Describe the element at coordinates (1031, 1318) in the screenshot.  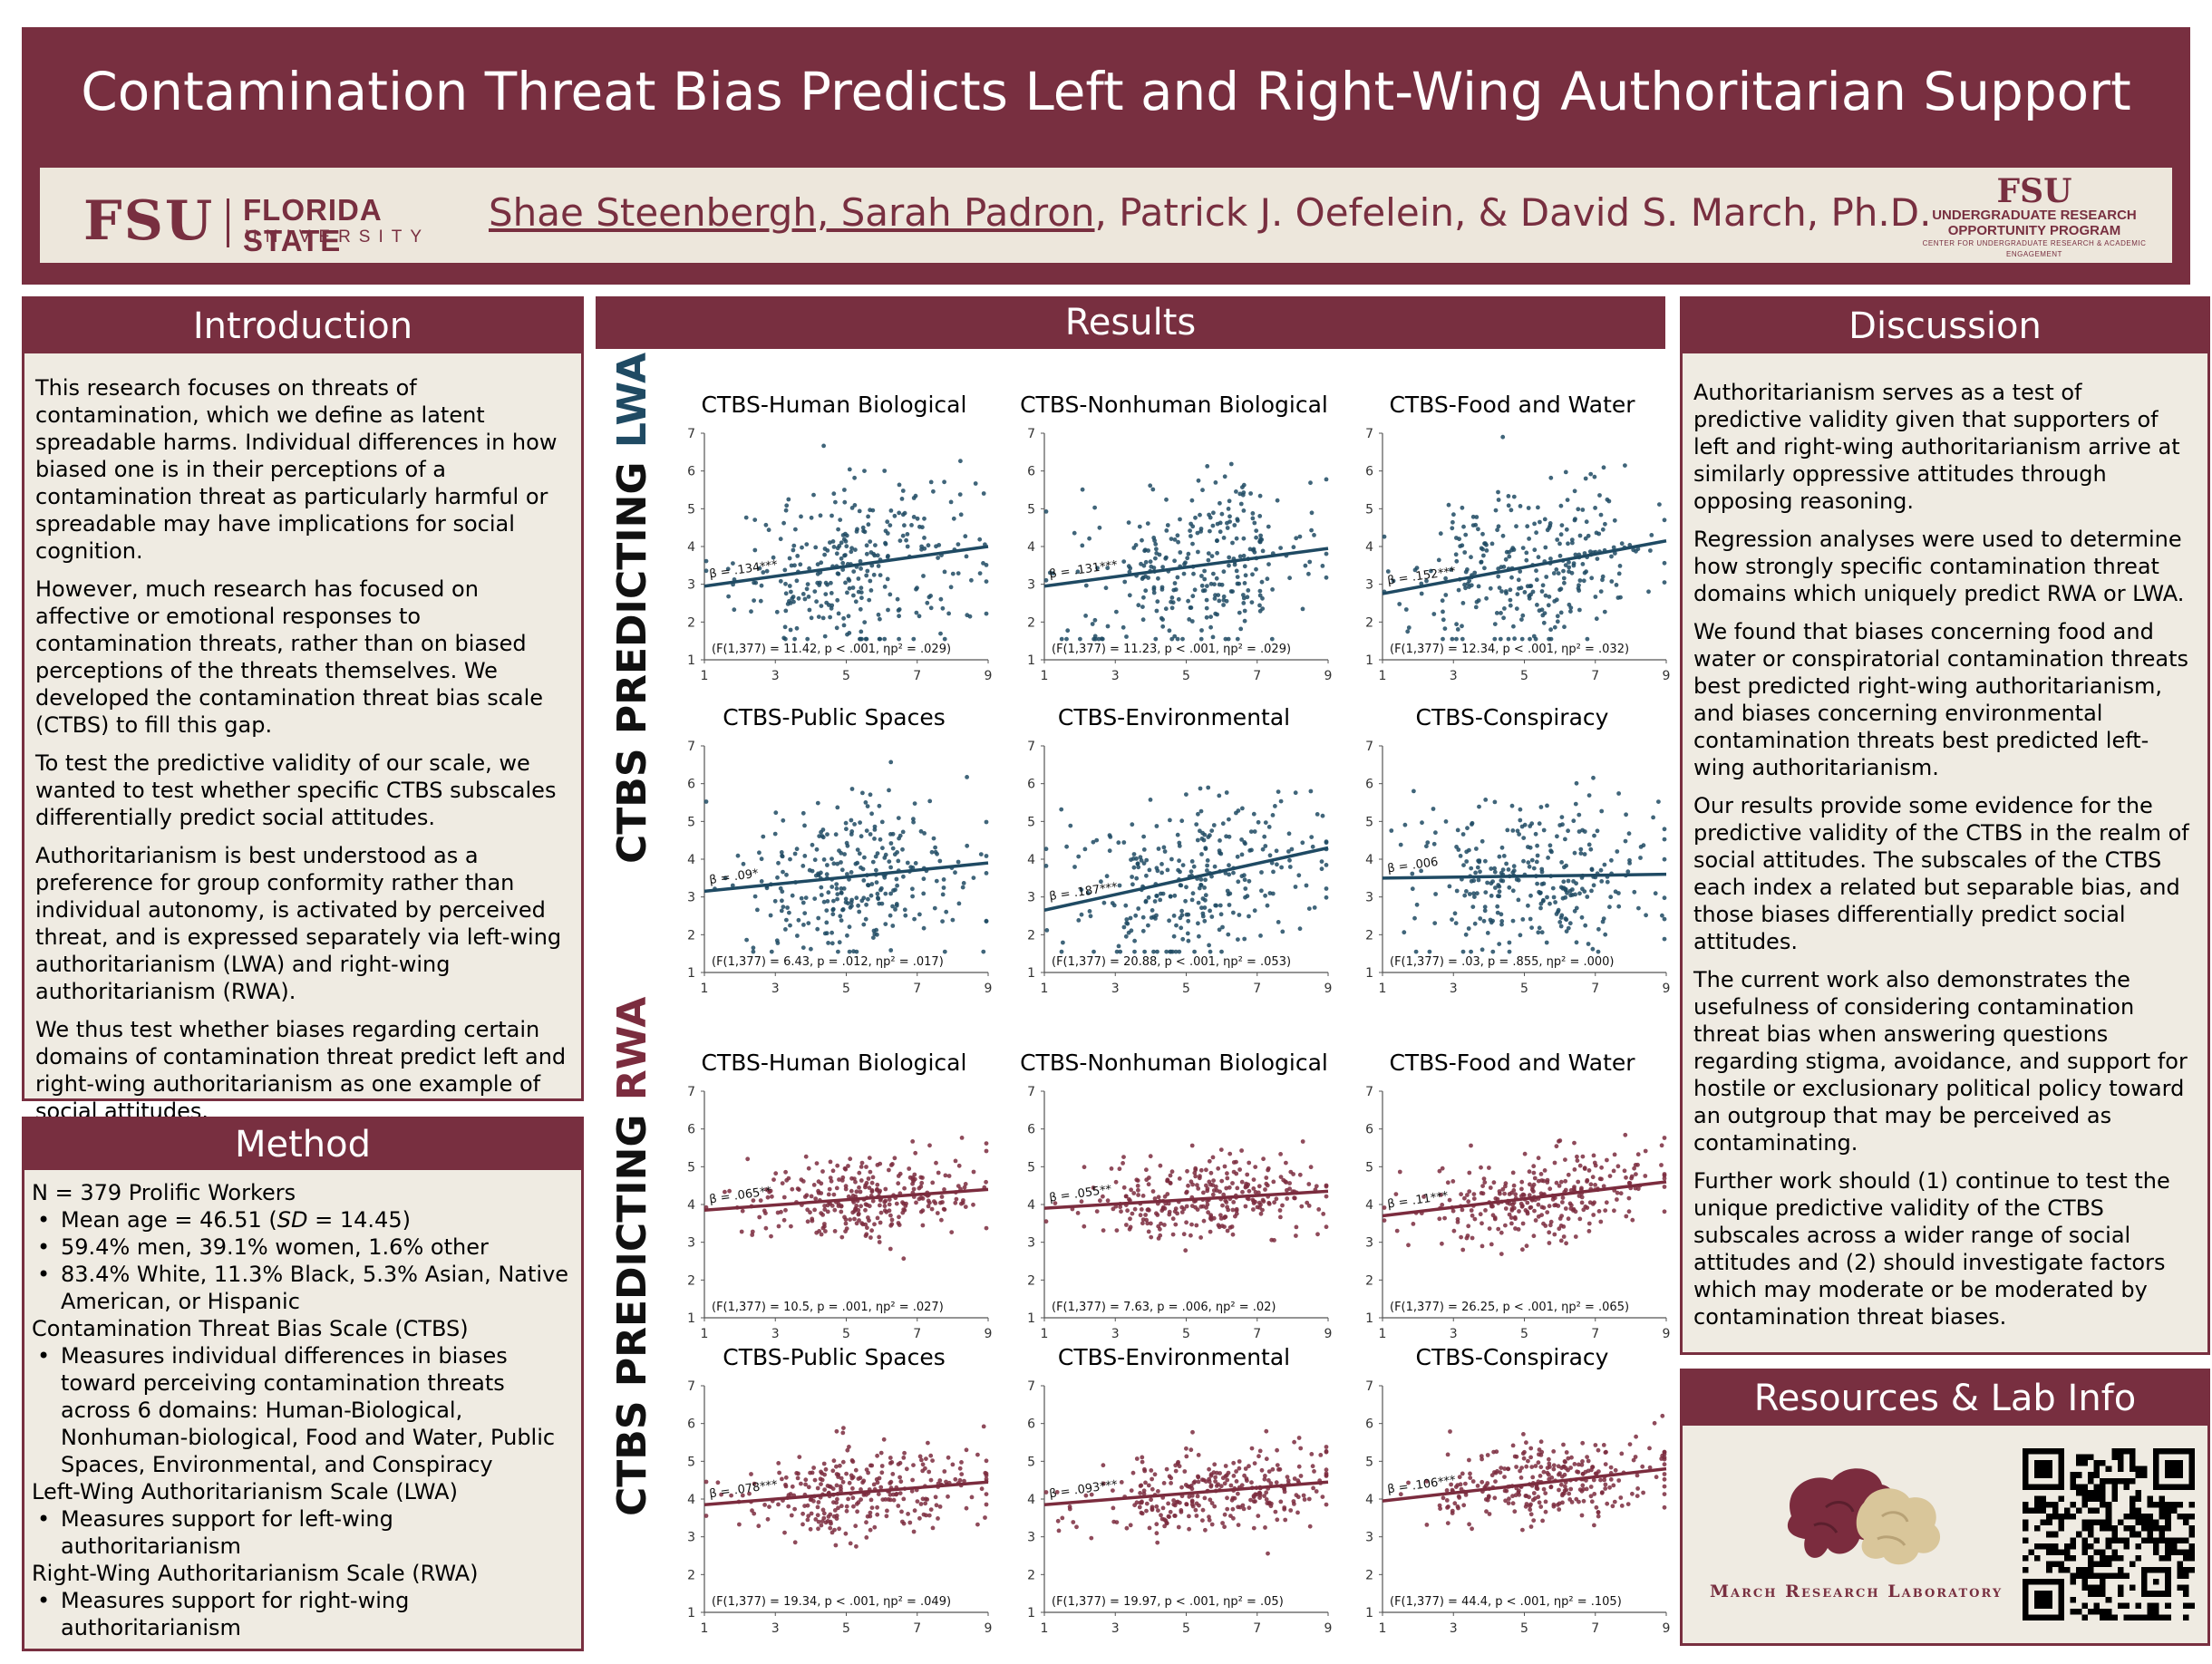
I see `y-tick-label: 1` at that location.